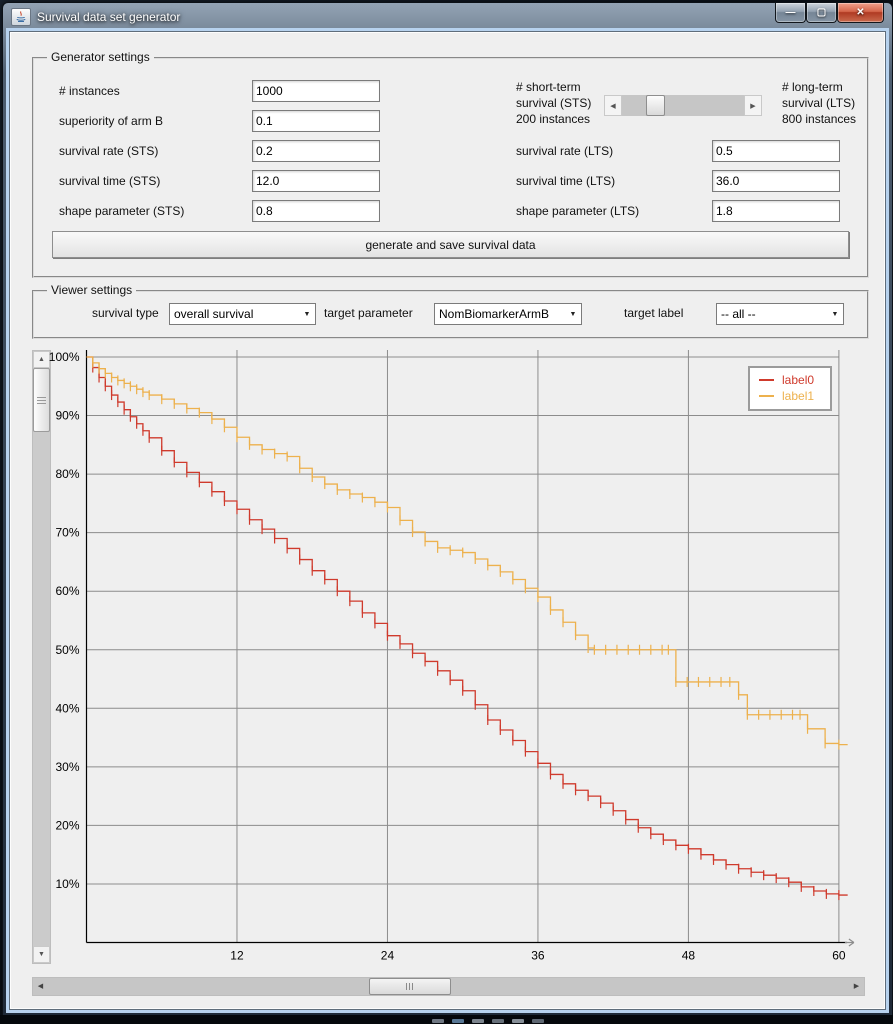 The image size is (893, 1024). I want to click on maximize-icon: ▢, so click(821, 12).